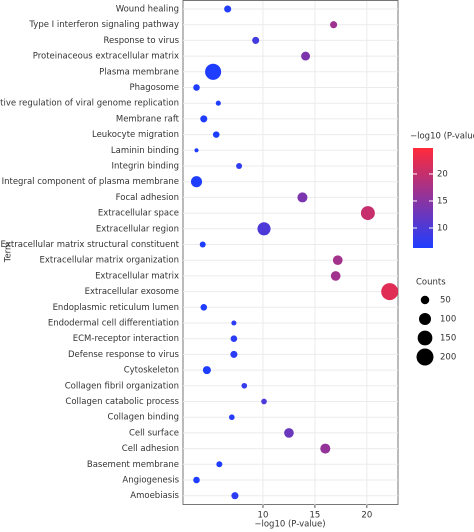 The width and height of the screenshot is (474, 532). What do you see at coordinates (147, 198) in the screenshot?
I see `y-tick-label: Focal adhesion` at bounding box center [147, 198].